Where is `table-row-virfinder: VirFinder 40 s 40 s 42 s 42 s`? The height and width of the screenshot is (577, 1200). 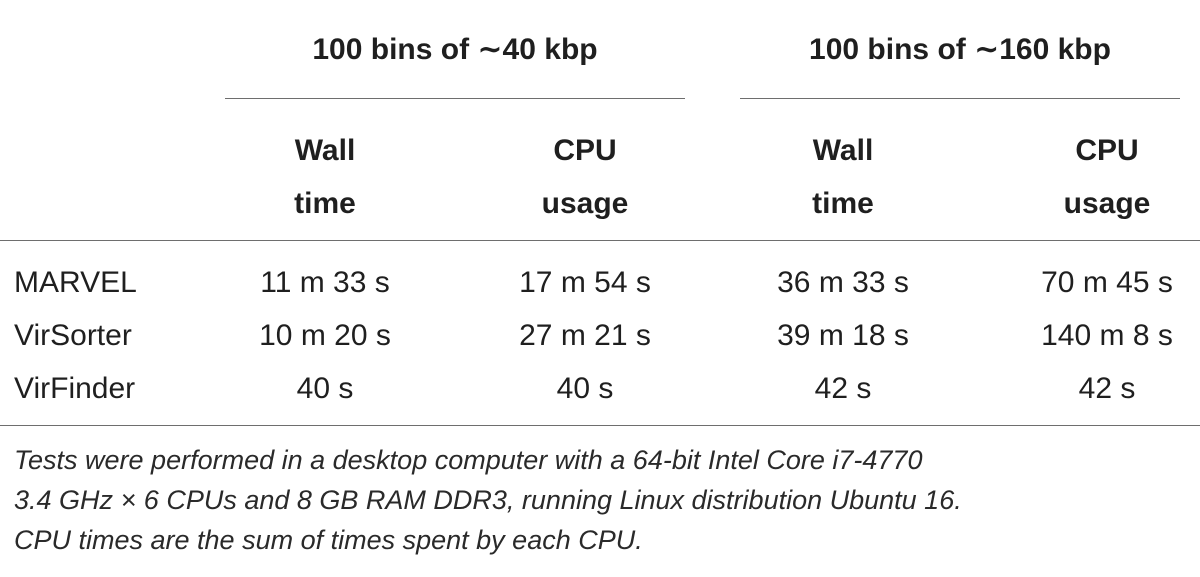 table-row-virfinder: VirFinder 40 s 40 s 42 s 42 s is located at coordinates (600, 388).